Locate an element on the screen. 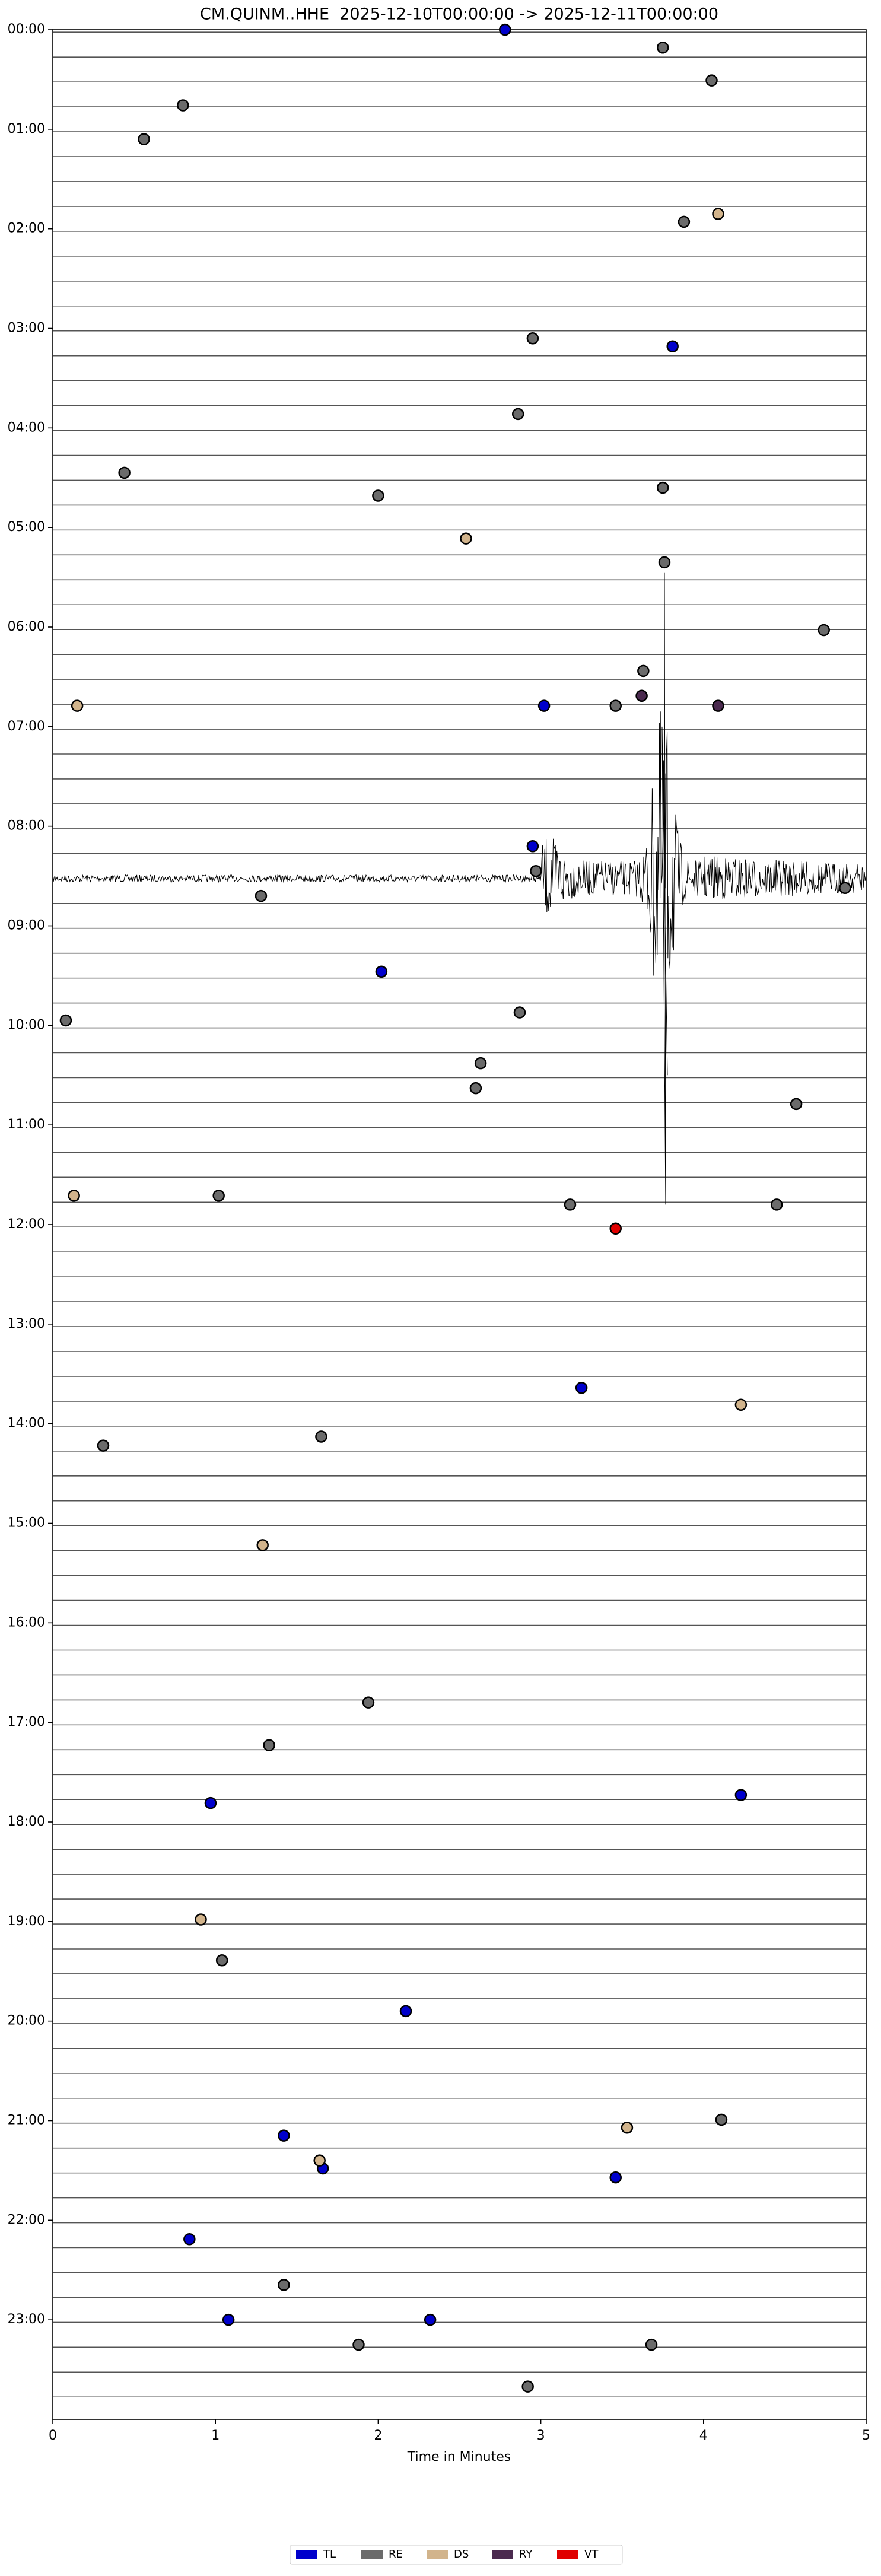 Image resolution: width=881 pixels, height=2576 pixels. y-tick-label: 06:00 is located at coordinates (27, 626).